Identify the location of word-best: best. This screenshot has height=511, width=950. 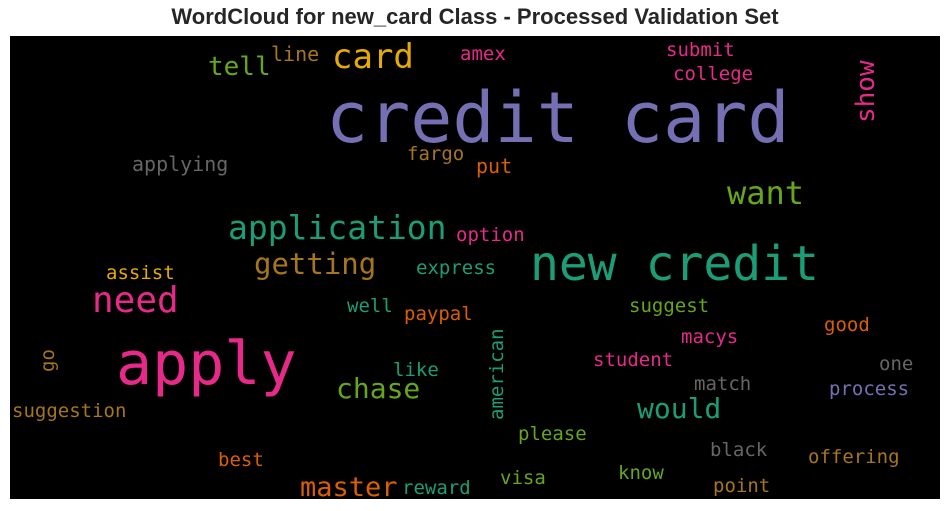
(241, 460).